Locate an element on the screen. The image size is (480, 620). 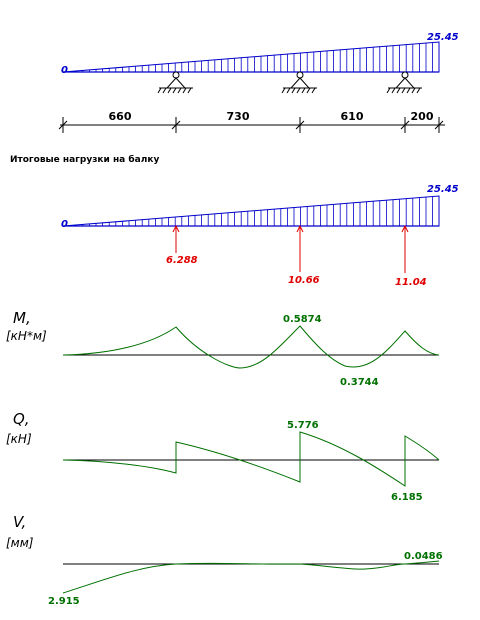
reaction-label-3: 11.04 is located at coordinates (411, 282).